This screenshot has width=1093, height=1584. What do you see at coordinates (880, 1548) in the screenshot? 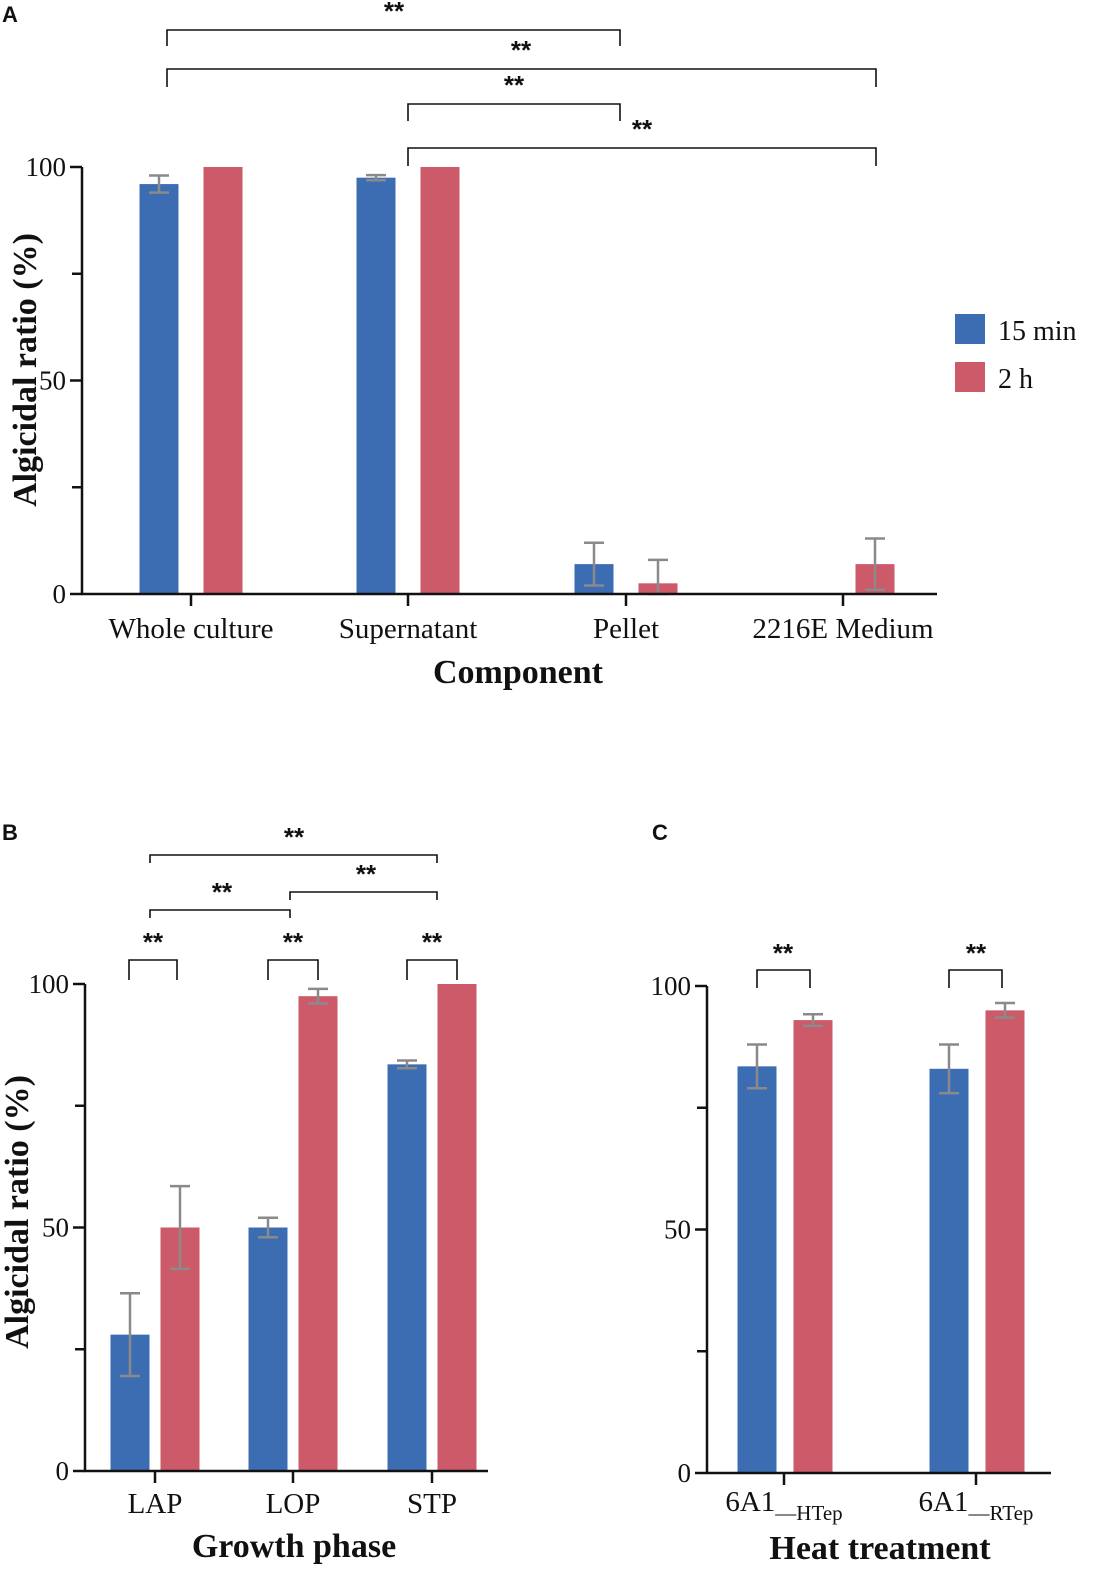
I see `panel-c-x-axis-title: Heat treatment` at bounding box center [880, 1548].